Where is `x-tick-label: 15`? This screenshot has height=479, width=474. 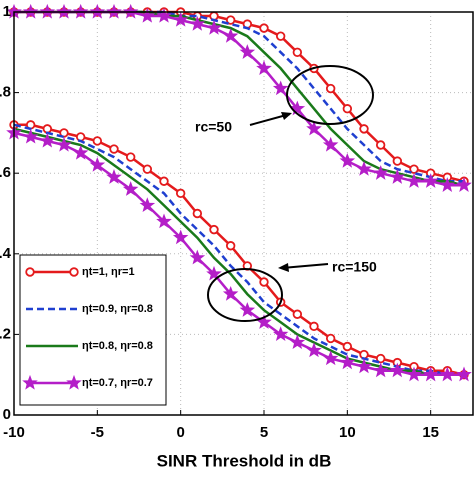
x-tick-label: 15 is located at coordinates (430, 432).